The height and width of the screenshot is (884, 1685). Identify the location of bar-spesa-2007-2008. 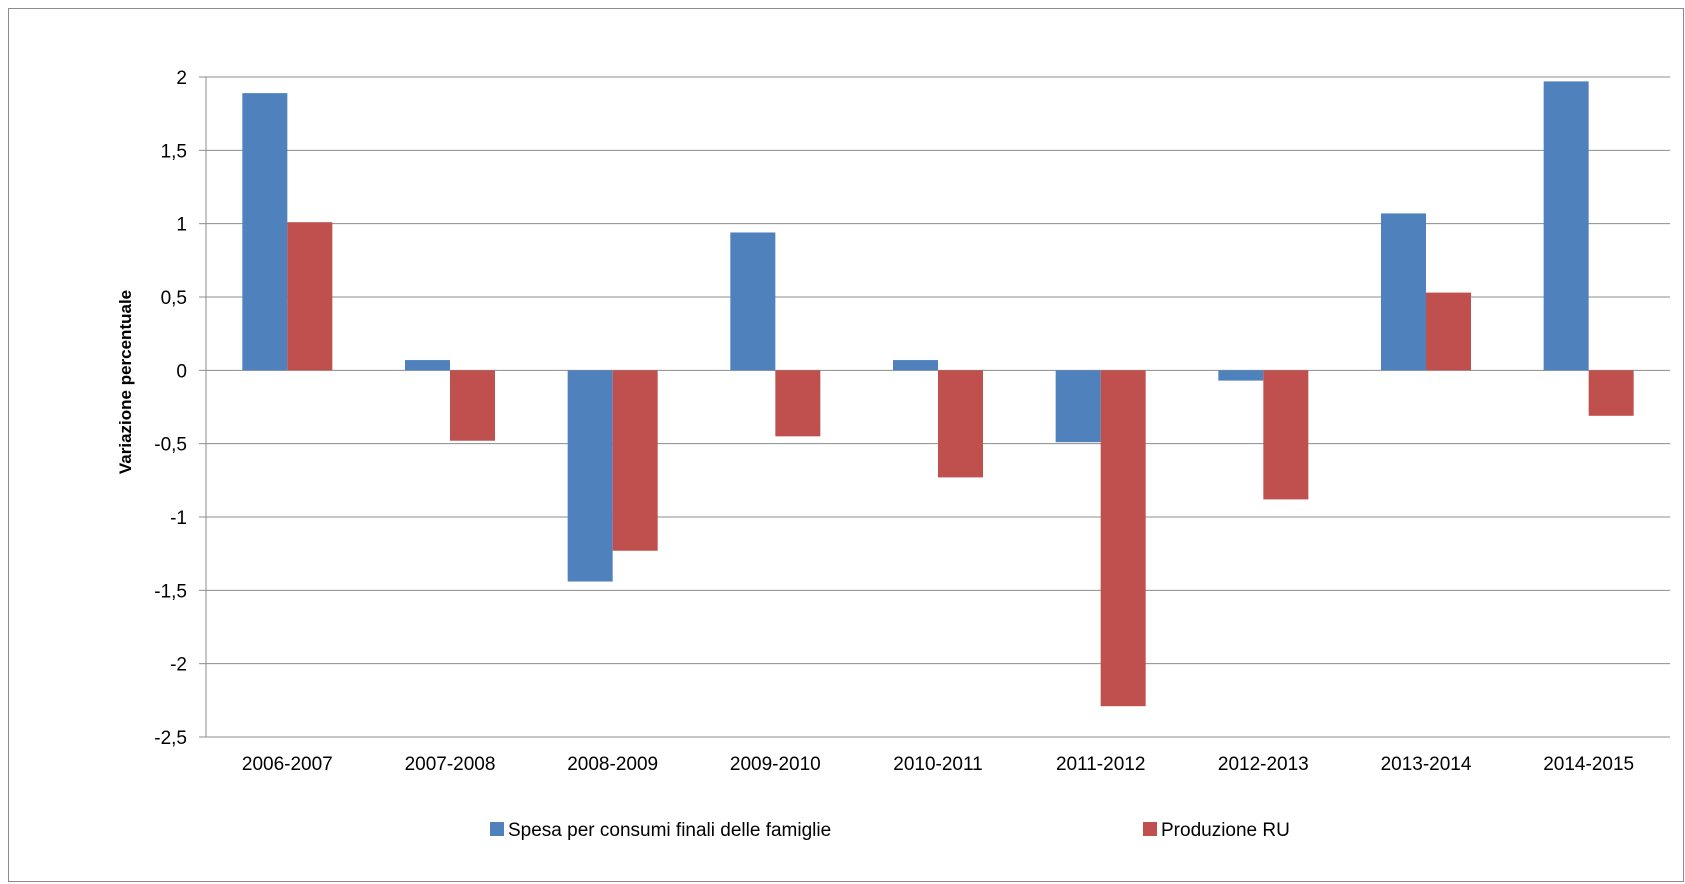
(427, 365).